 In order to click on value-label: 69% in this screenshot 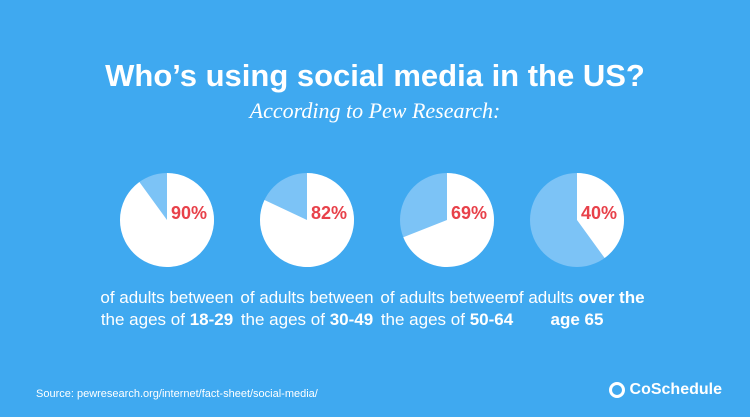, I will do `click(469, 213)`.